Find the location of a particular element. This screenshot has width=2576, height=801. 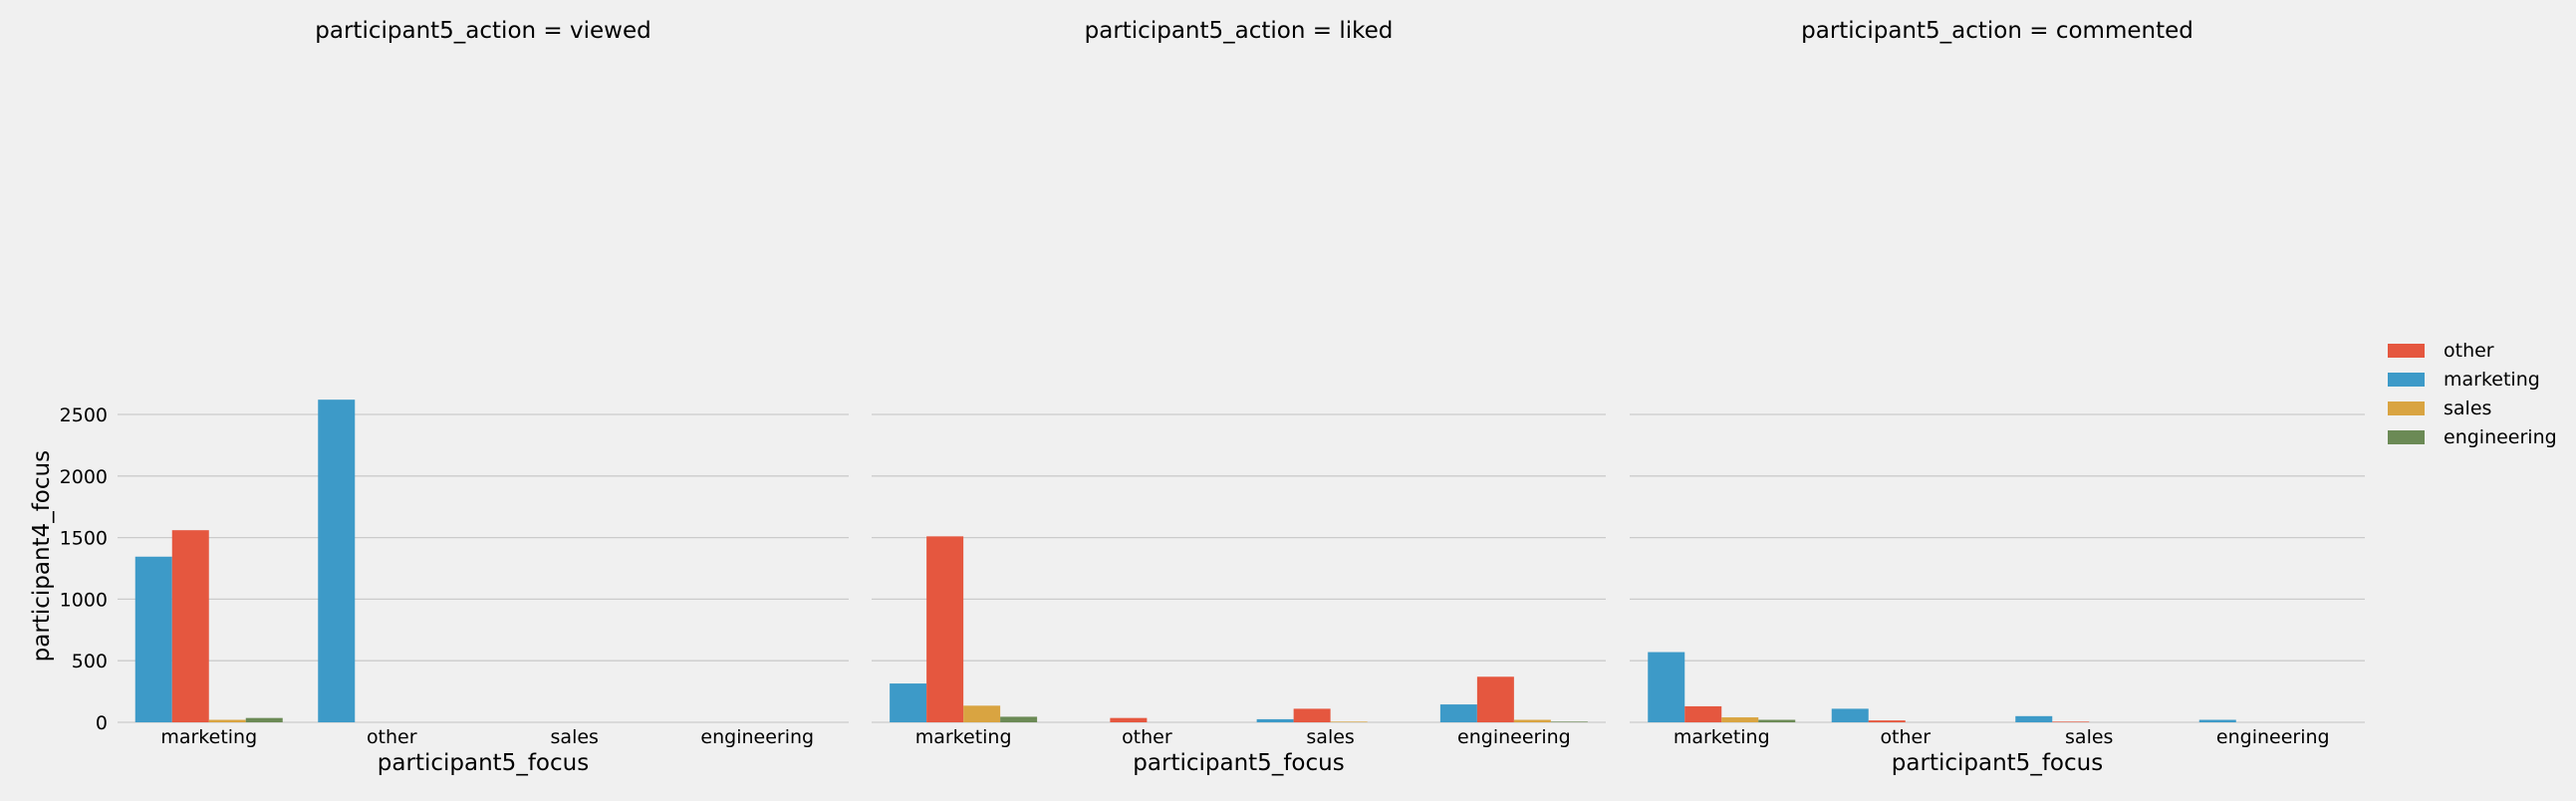

legend-swatch-sales is located at coordinates (2406, 408).